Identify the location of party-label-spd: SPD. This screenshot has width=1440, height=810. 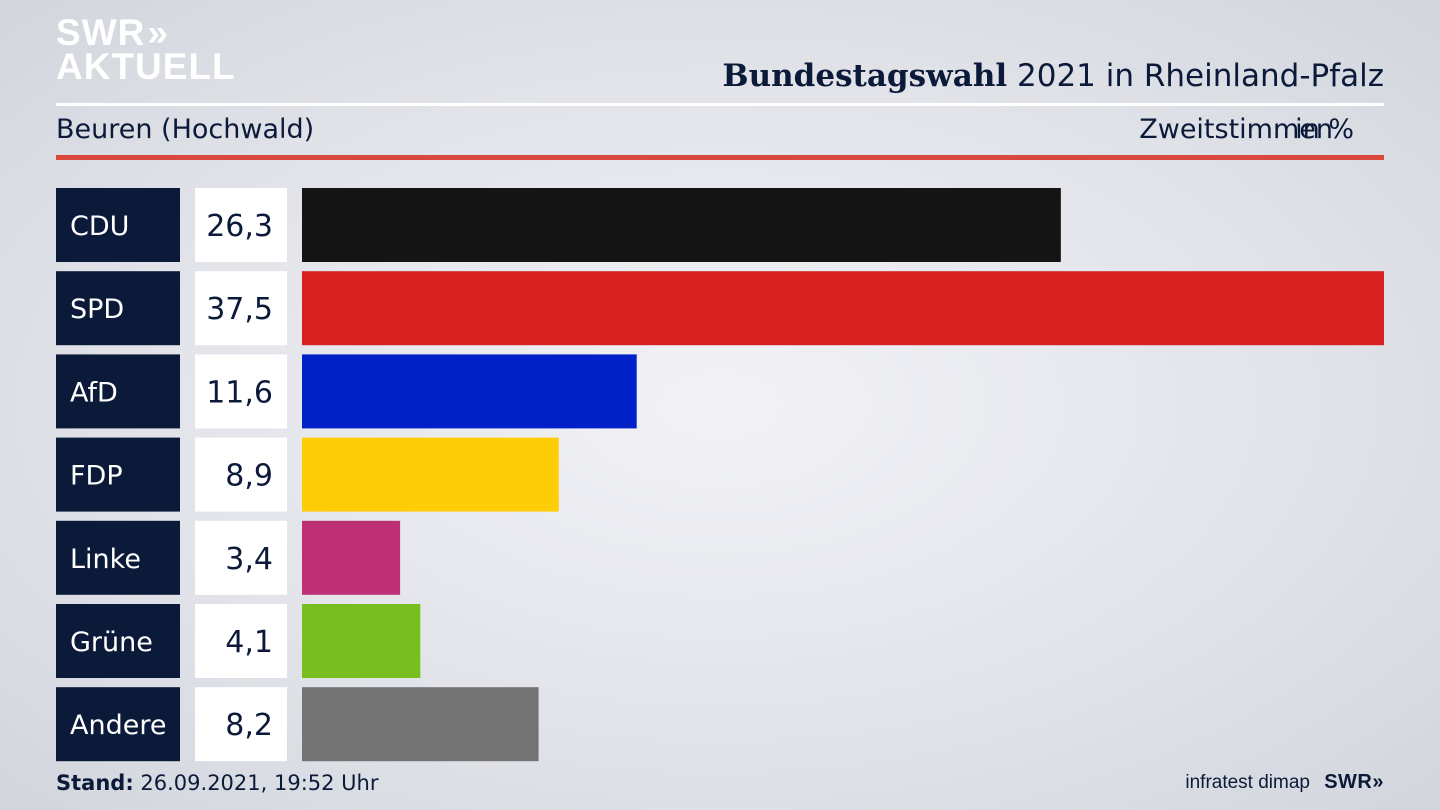
(97, 309).